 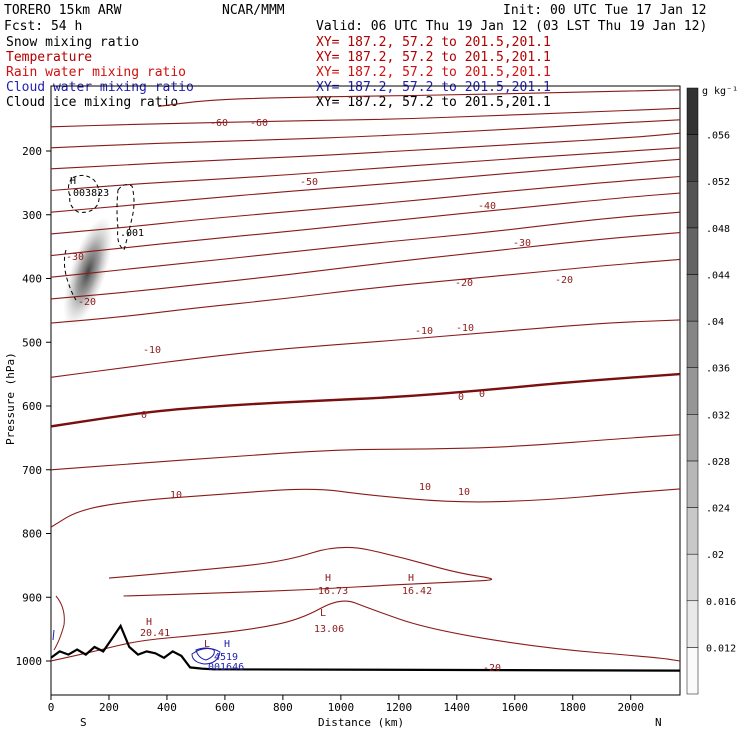 What do you see at coordinates (417, 591) in the screenshot?
I see `high-value: 16.42` at bounding box center [417, 591].